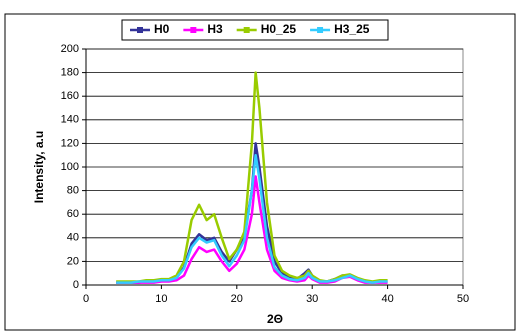  I want to click on y-tick-label: 60, so click(73, 214).